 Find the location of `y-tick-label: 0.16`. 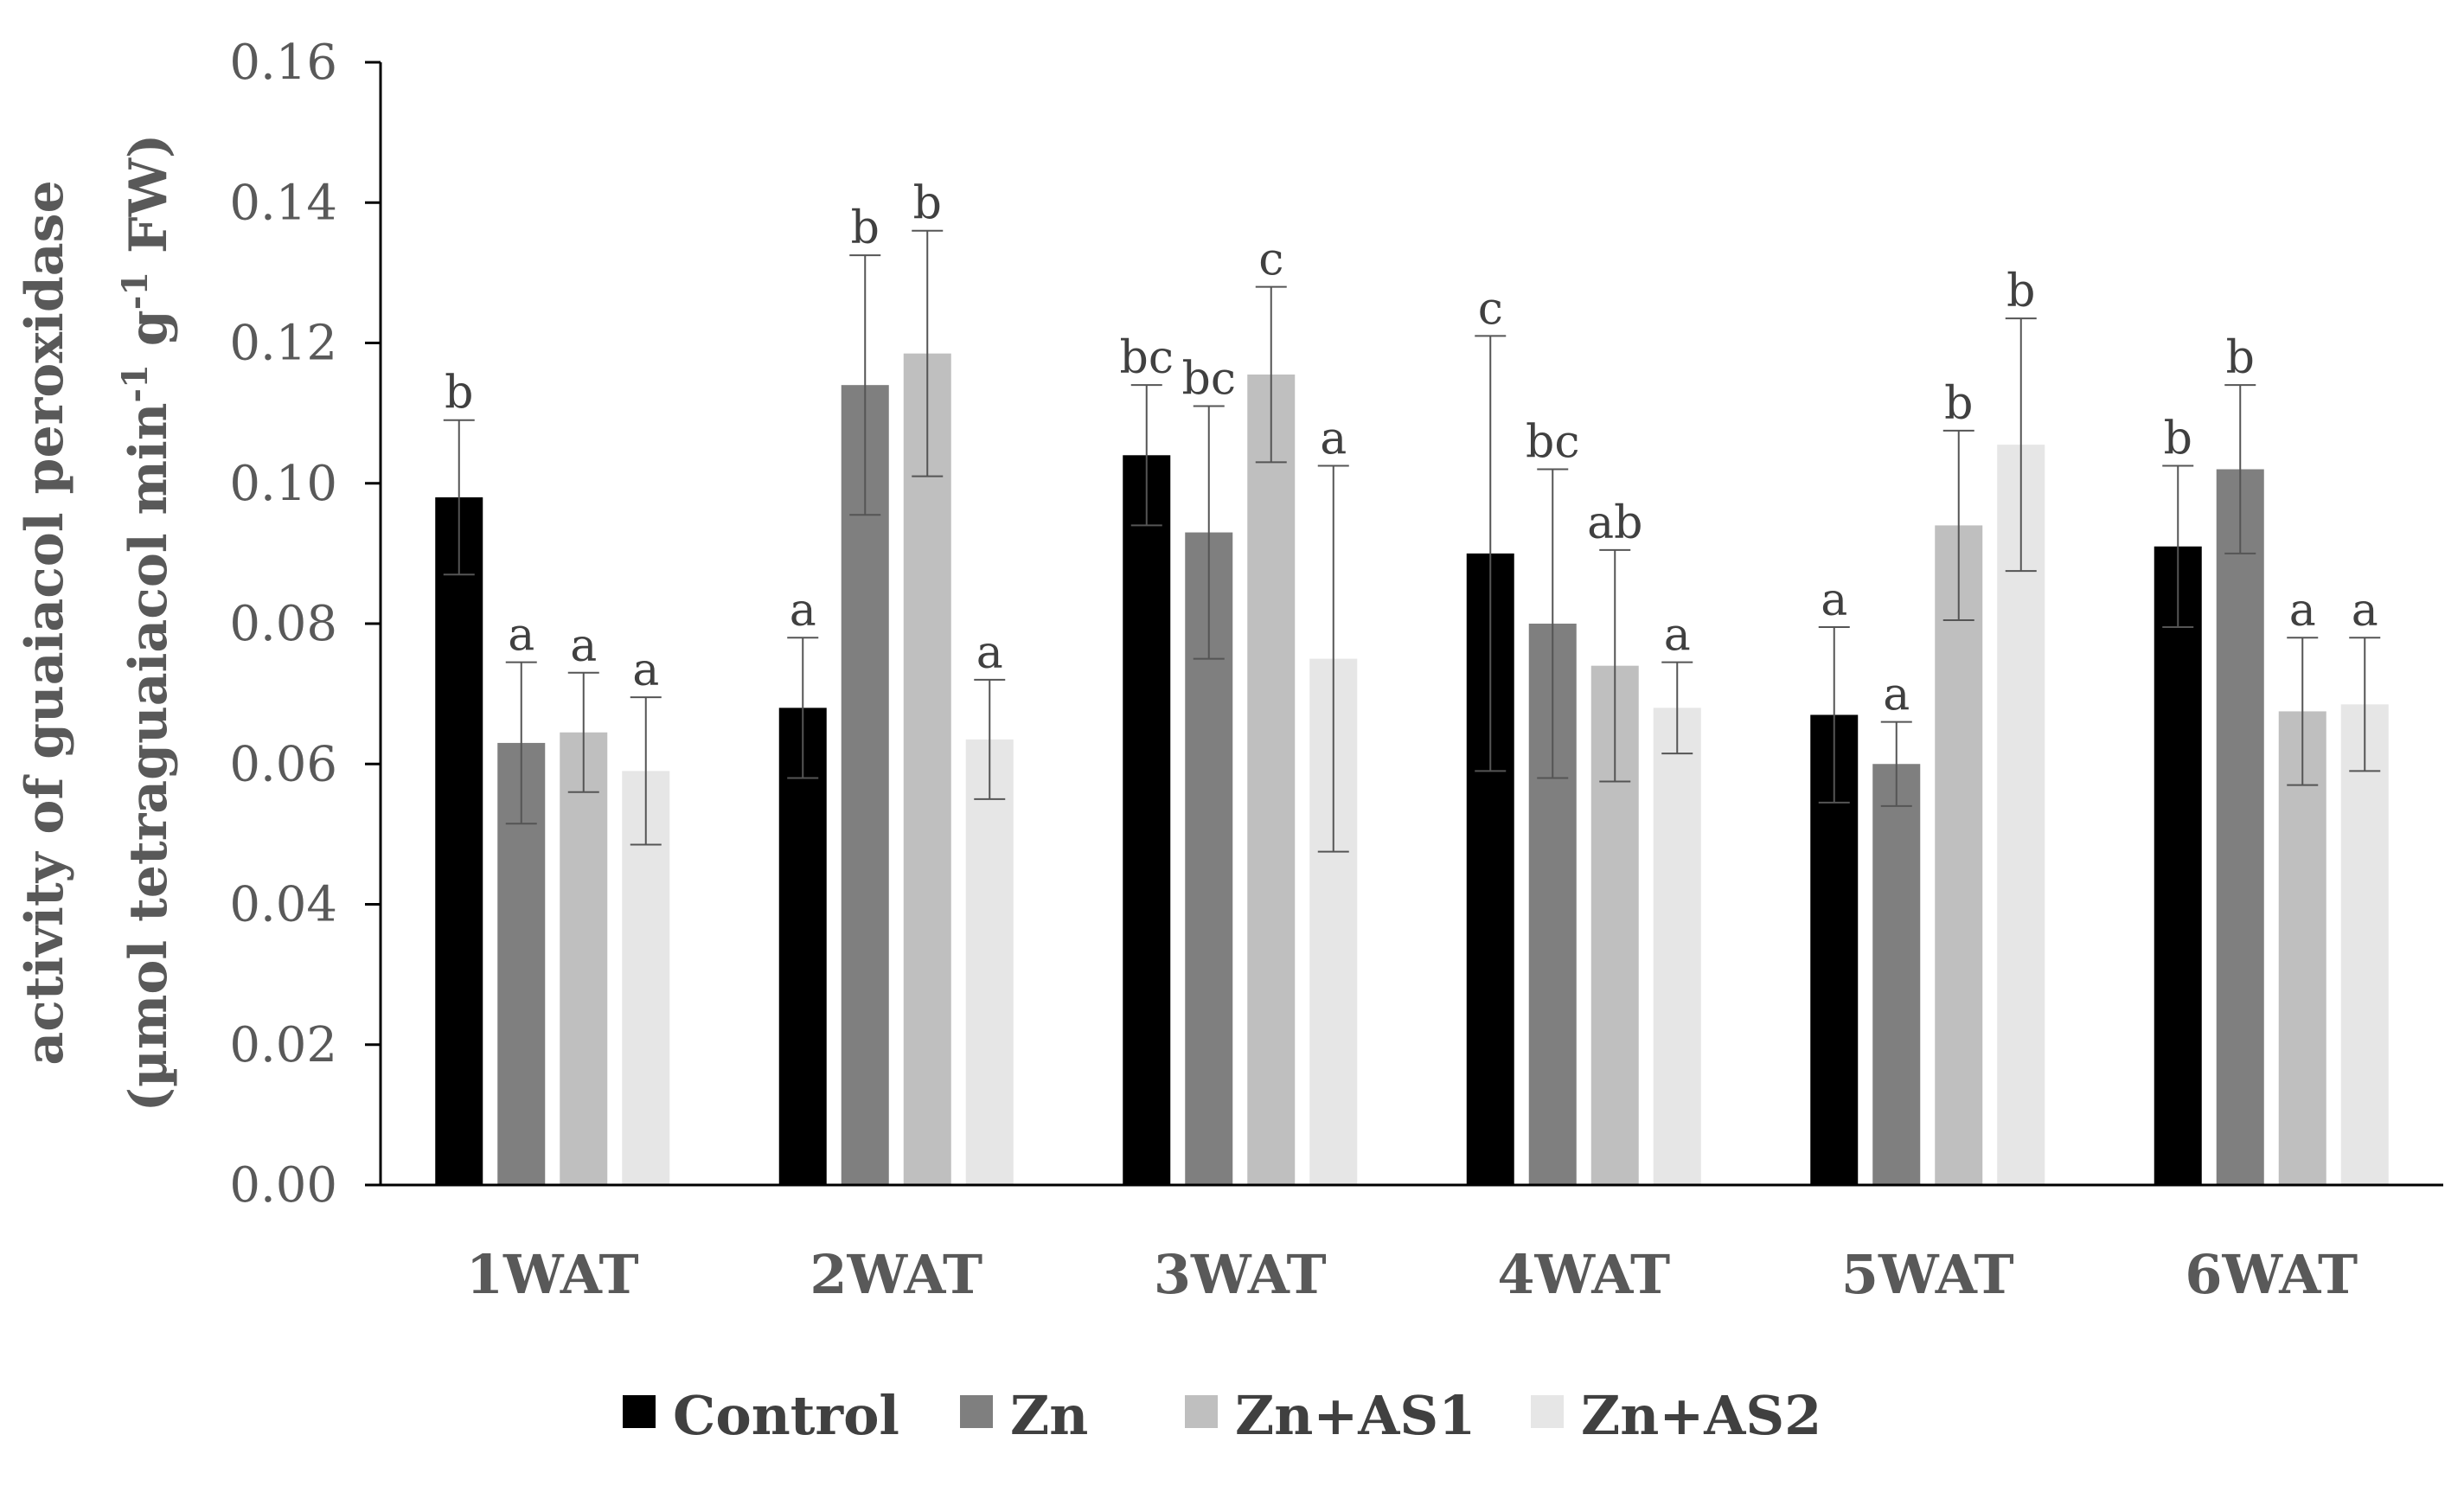

y-tick-label: 0.16 is located at coordinates (283, 63).